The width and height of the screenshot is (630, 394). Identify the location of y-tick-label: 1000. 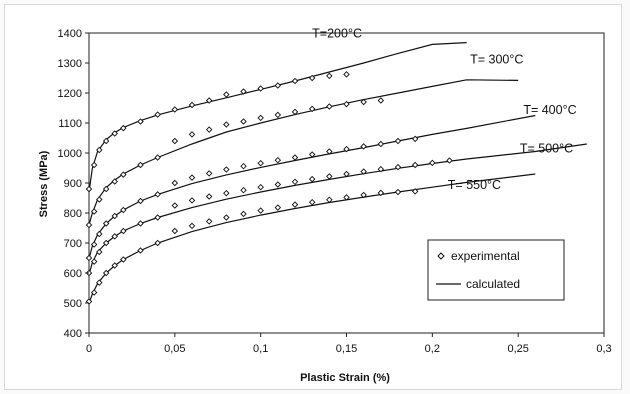
(70, 154).